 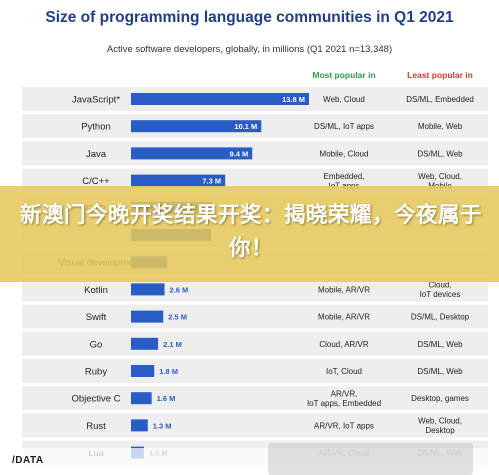 What do you see at coordinates (95, 399) in the screenshot?
I see `language-label: Objective C` at bounding box center [95, 399].